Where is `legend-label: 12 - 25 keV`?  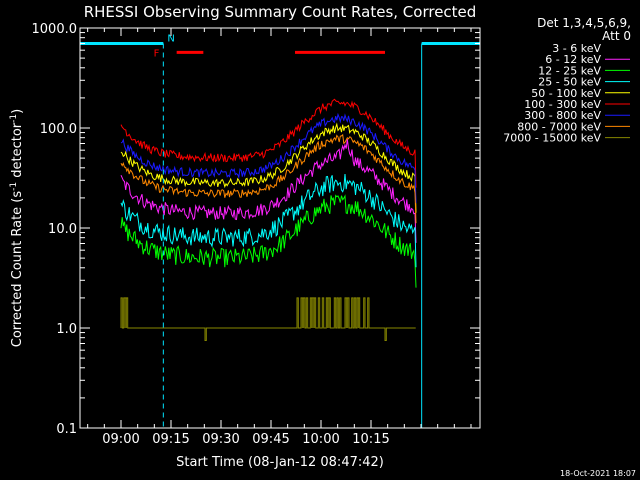
legend-label: 12 - 25 keV is located at coordinates (569, 70).